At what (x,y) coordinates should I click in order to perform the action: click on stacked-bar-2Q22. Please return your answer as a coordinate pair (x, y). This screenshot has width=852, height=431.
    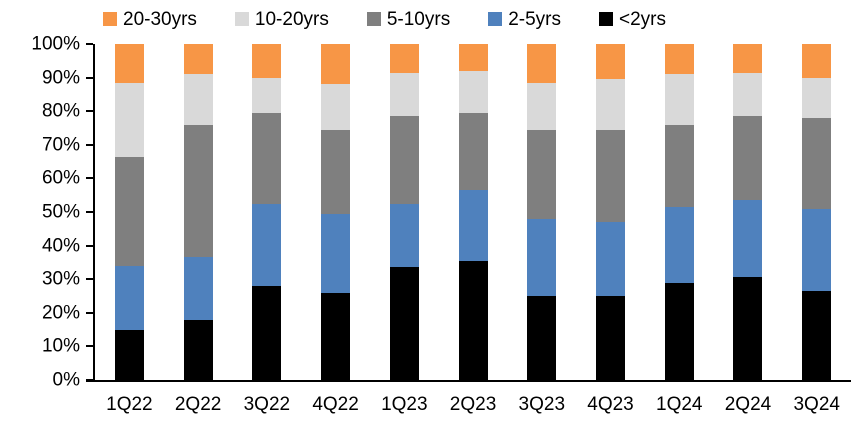
    Looking at the image, I should click on (198, 212).